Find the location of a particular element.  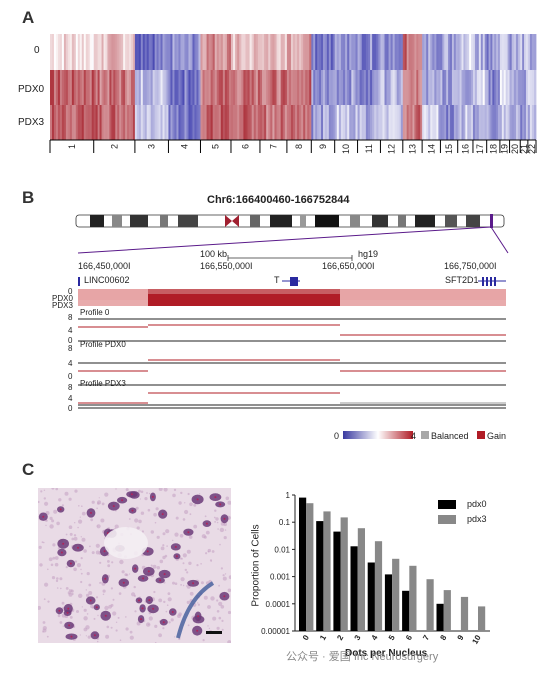

x-tick-label: 3 is located at coordinates (358, 637).